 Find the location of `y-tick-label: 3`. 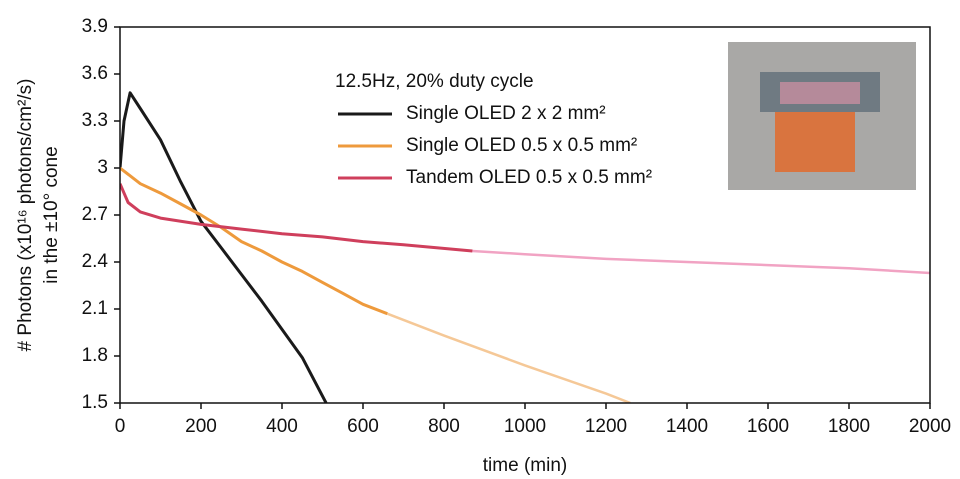

y-tick-label: 3 is located at coordinates (102, 167).